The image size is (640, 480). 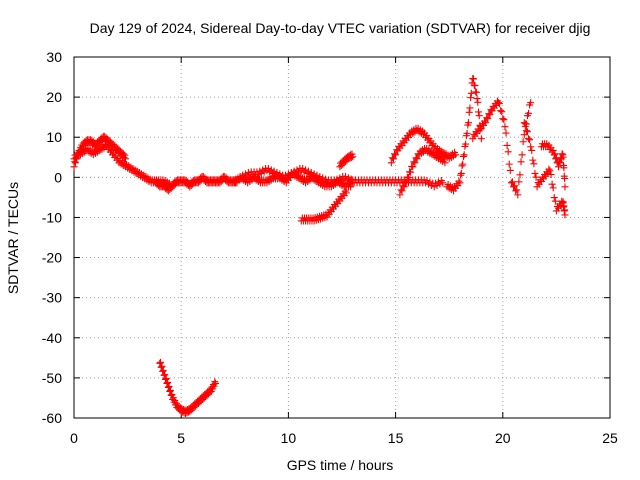 What do you see at coordinates (52, 217) in the screenshot?
I see `y-tick-label: -10` at bounding box center [52, 217].